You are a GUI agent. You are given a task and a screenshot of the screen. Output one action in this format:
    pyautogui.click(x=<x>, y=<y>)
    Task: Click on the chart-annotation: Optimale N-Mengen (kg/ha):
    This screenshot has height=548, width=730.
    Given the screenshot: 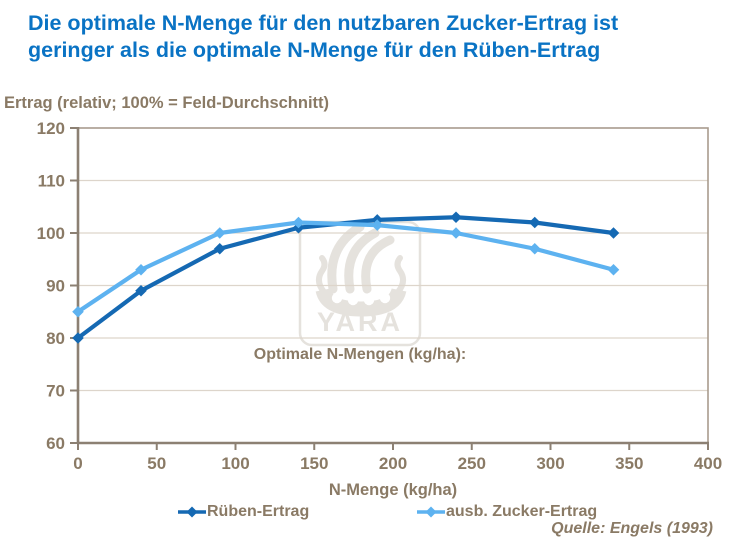 What is the action you would take?
    pyautogui.click(x=360, y=354)
    